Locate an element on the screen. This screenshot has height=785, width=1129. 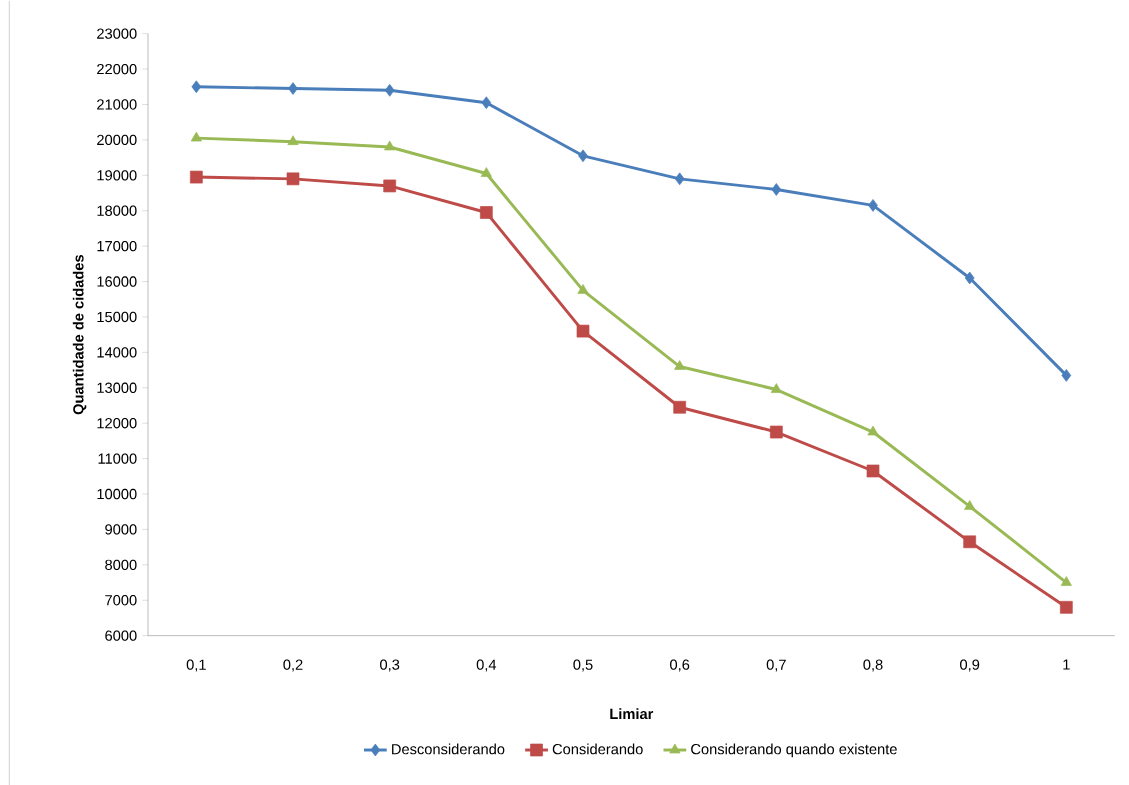
x-tick-label: 0,3 is located at coordinates (390, 665).